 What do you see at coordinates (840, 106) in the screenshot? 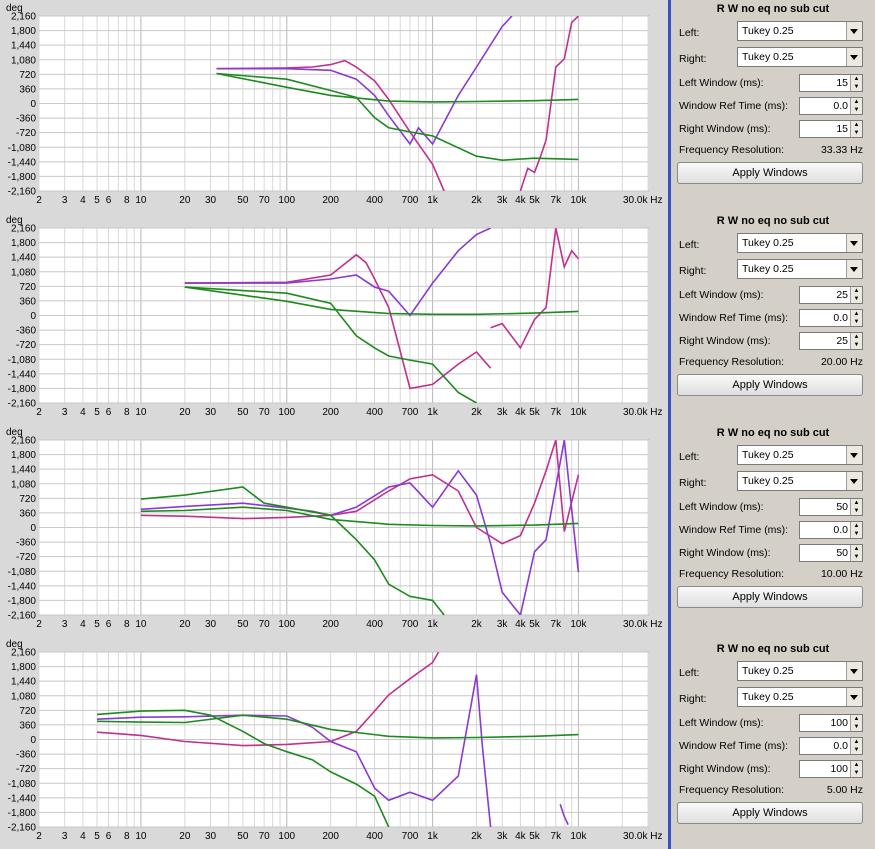
I see `ref-time-value: 0.0` at bounding box center [840, 106].